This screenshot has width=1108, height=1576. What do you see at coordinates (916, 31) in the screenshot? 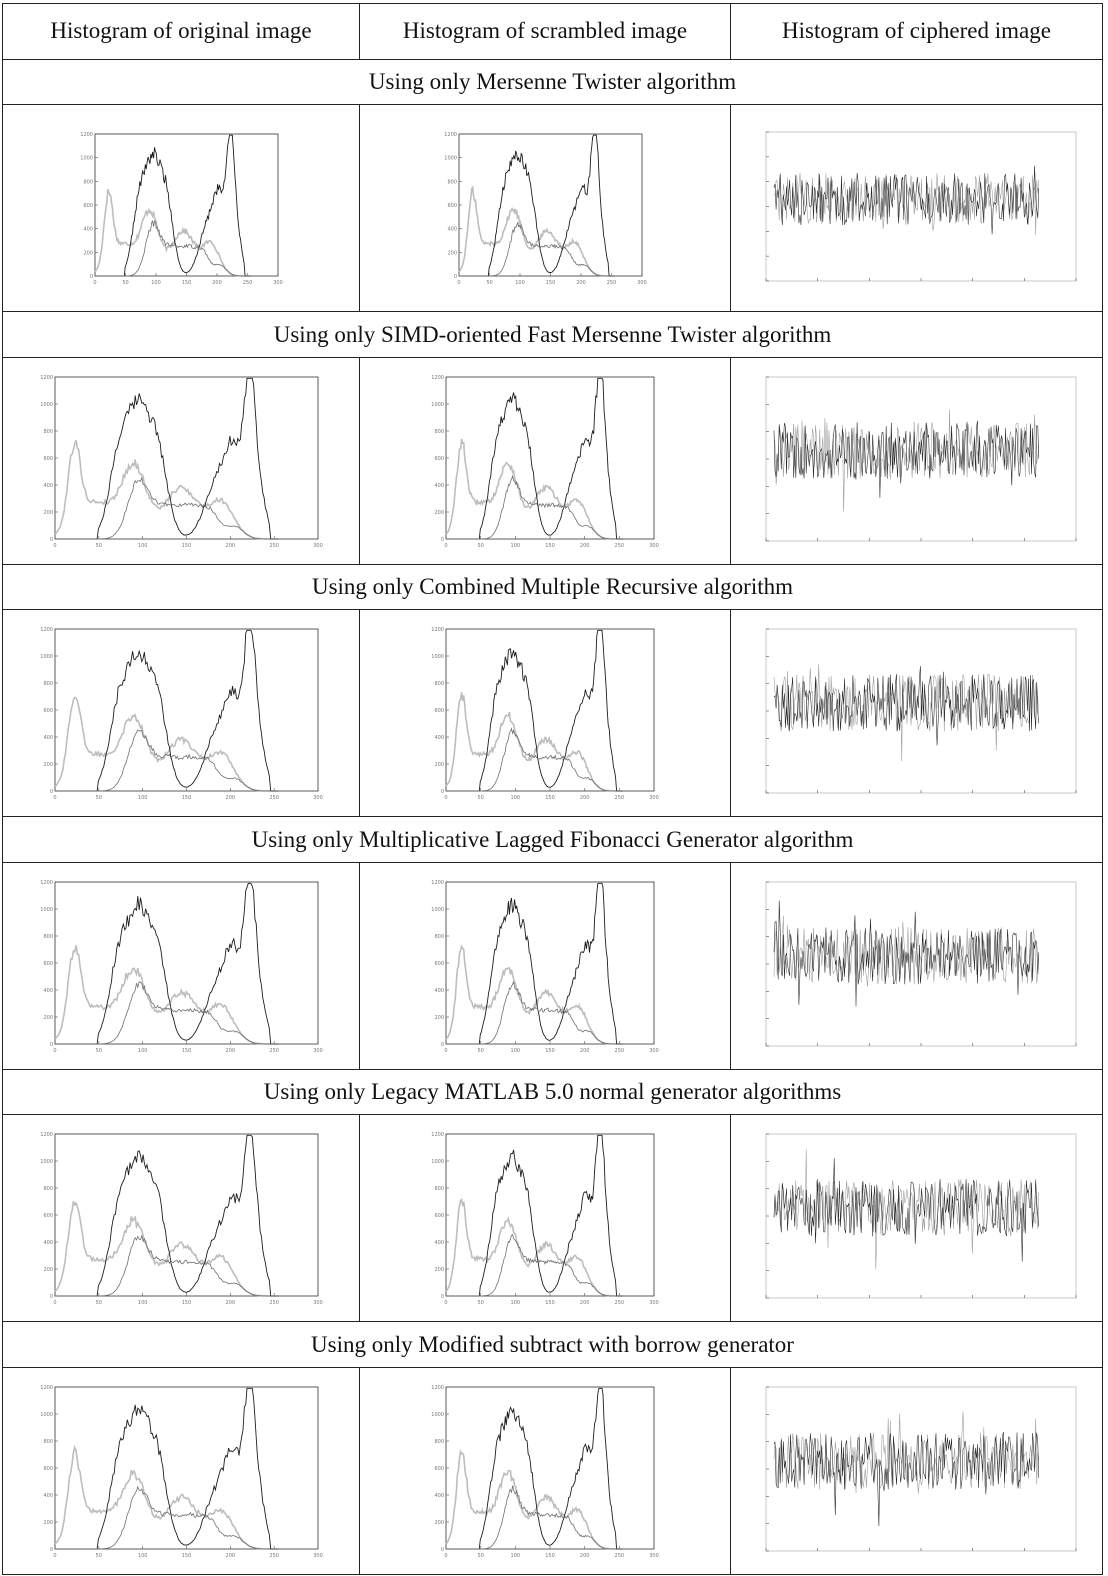
I see `header-ciphered: Histogram of ciphered image` at bounding box center [916, 31].